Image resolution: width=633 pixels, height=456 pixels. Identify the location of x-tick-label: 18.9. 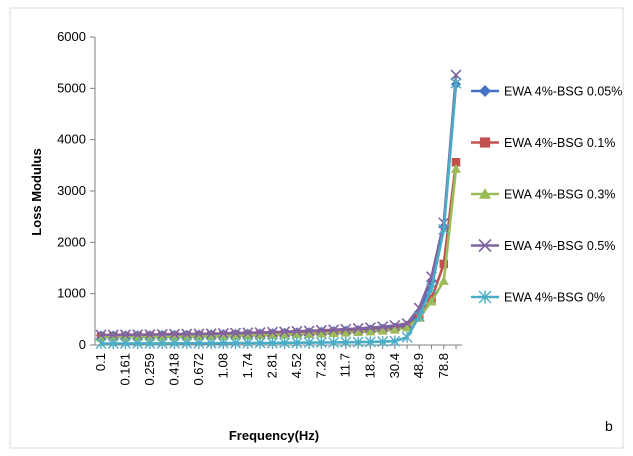
(369, 365).